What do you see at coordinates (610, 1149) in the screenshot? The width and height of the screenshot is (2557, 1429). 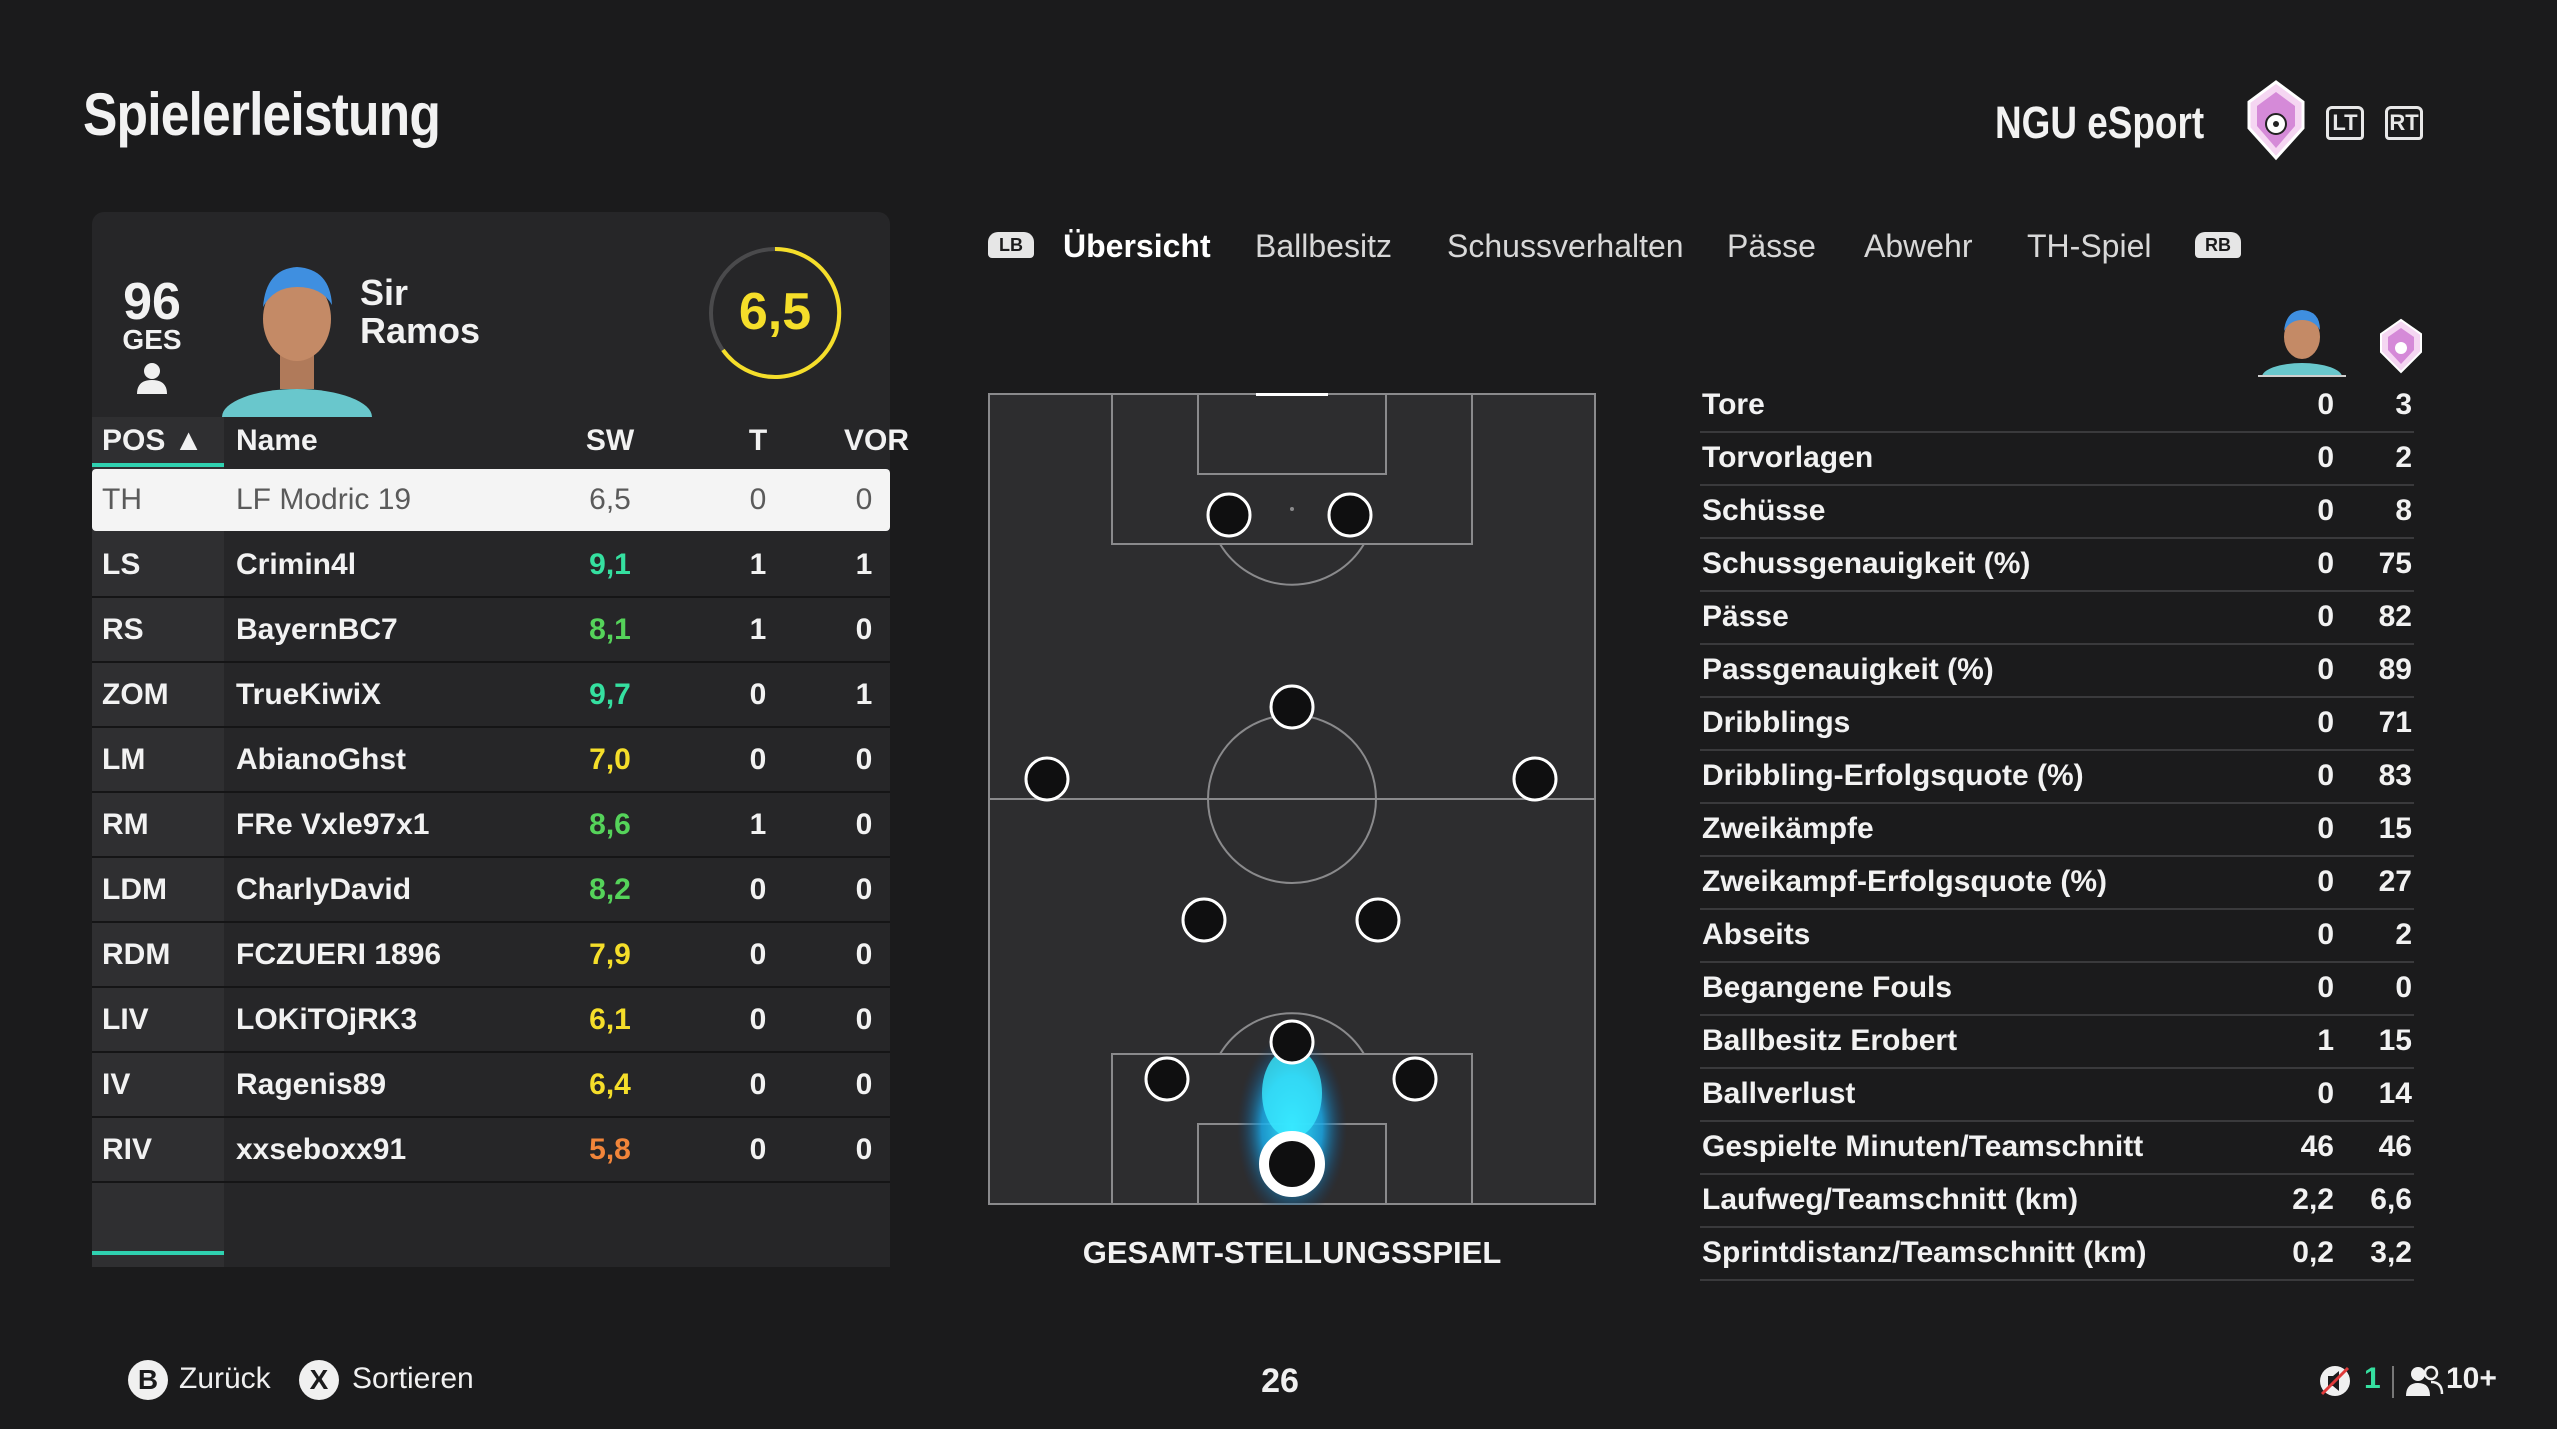 I see `row-rating: 5,8` at bounding box center [610, 1149].